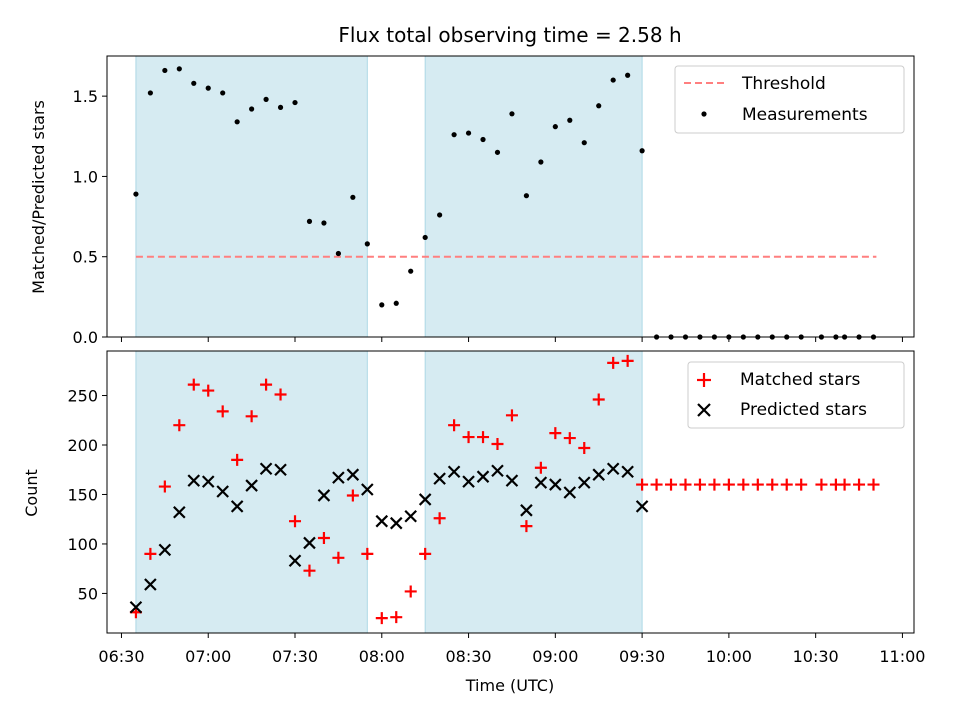  I want to click on y-tick-label: 50, so click(88, 593).